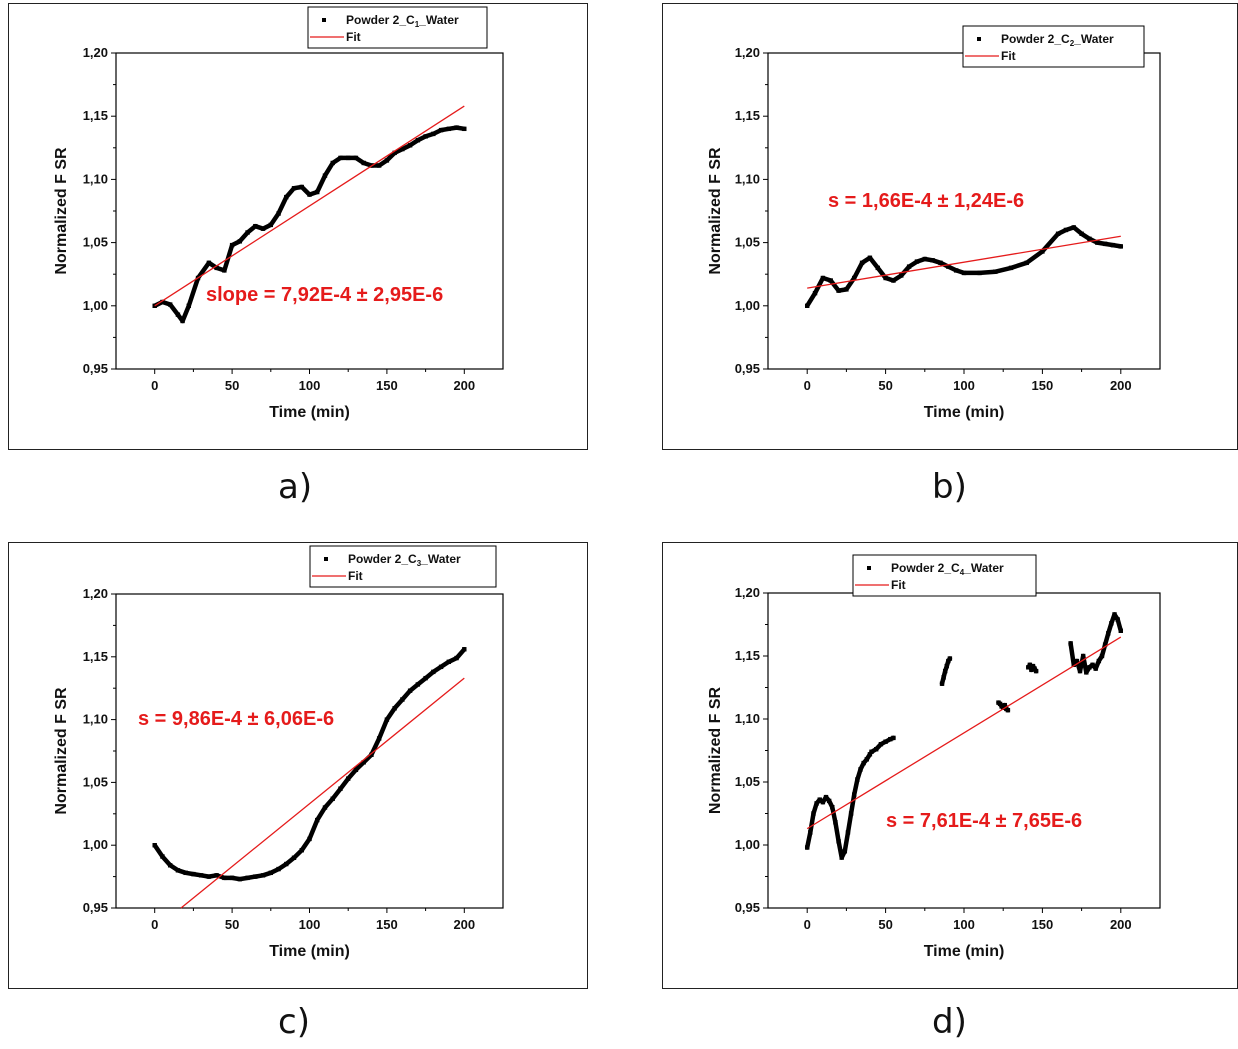 Image resolution: width=1238 pixels, height=1049 pixels. Describe the element at coordinates (402, 21) in the screenshot. I see `legend-data-label: Powder 2_C1_Water` at that location.